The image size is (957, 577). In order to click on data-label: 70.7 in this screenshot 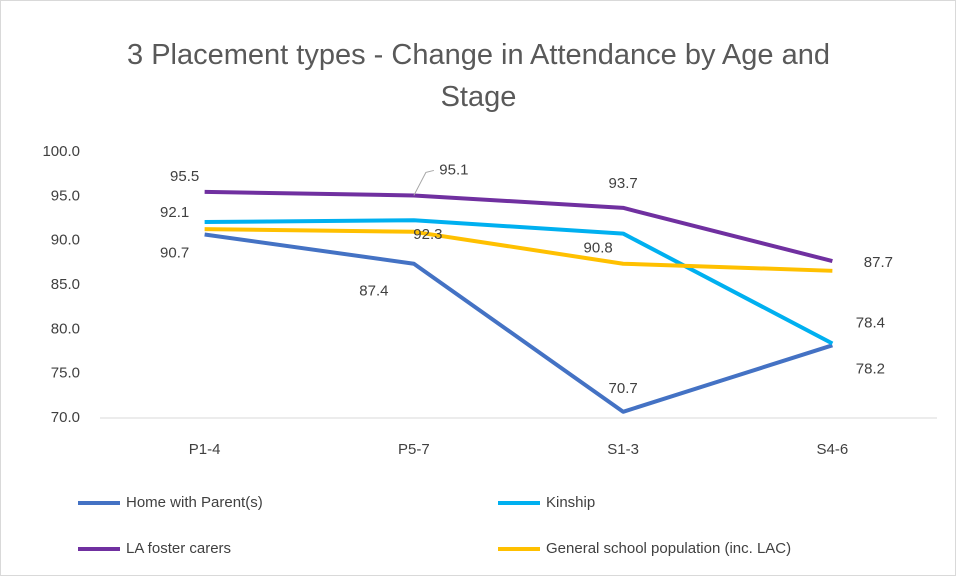, I will do `click(623, 388)`.